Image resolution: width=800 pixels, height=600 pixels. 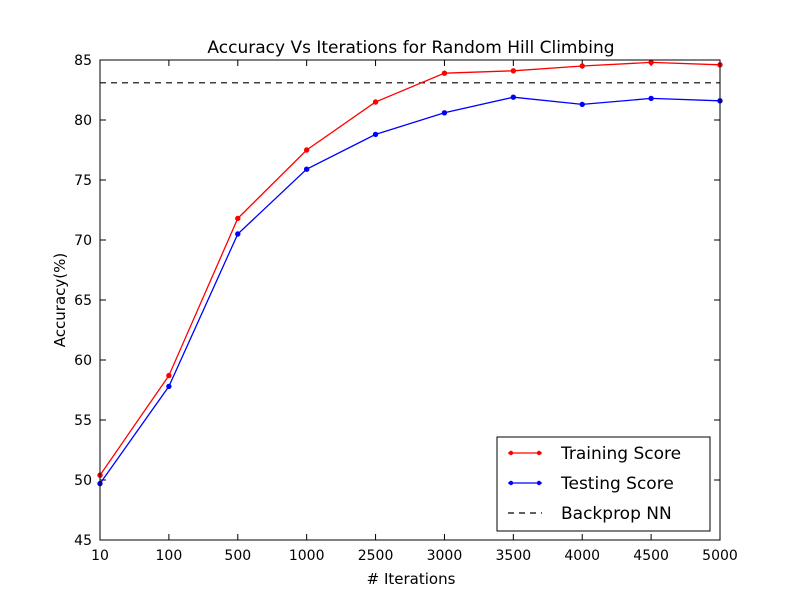 I want to click on y-tick-label: 70, so click(x=83, y=241).